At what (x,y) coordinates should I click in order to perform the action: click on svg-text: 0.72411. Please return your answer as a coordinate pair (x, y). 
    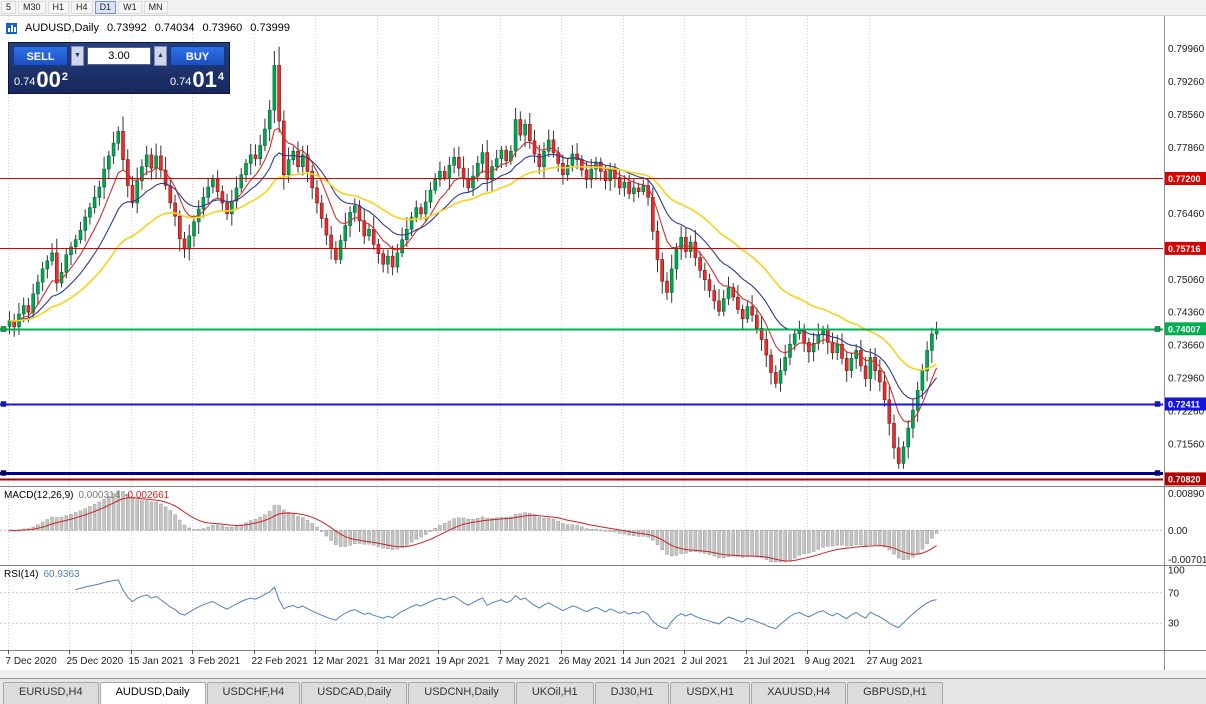
    Looking at the image, I should click on (1184, 405).